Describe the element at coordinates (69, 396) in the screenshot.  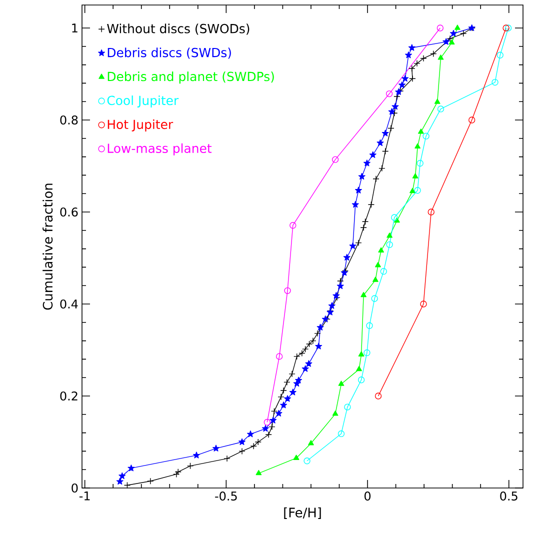
I see `y-tick-label: 0.2` at that location.